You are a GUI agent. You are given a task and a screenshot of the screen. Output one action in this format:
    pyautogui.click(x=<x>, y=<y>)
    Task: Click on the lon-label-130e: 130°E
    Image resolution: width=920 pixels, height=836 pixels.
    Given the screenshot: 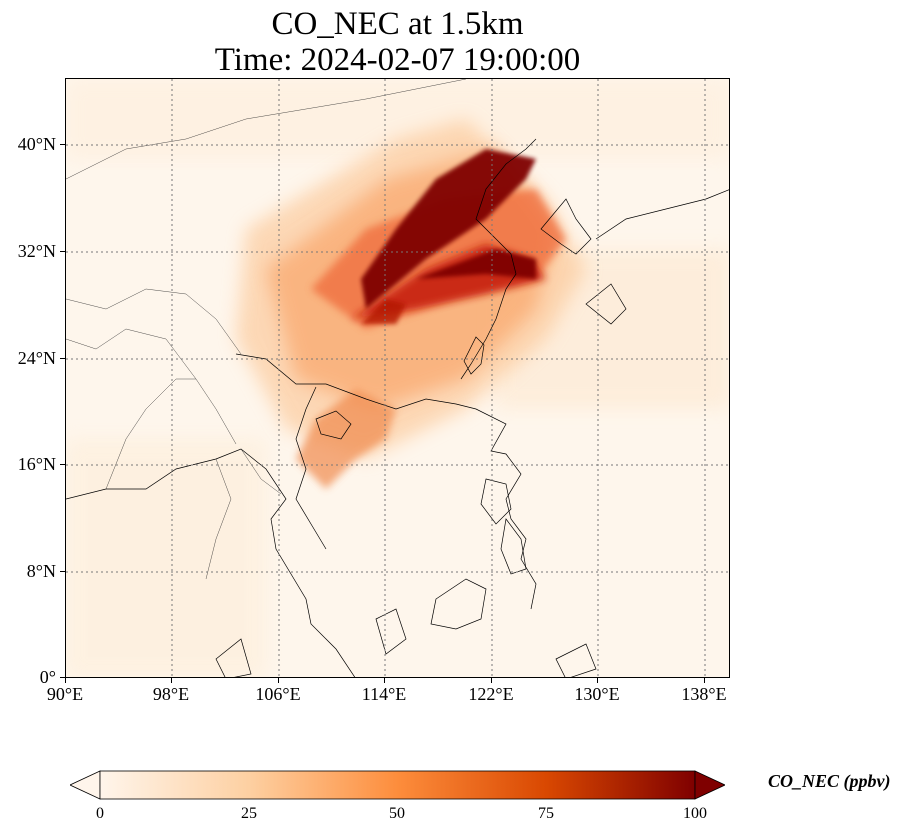 What is the action you would take?
    pyautogui.click(x=597, y=694)
    